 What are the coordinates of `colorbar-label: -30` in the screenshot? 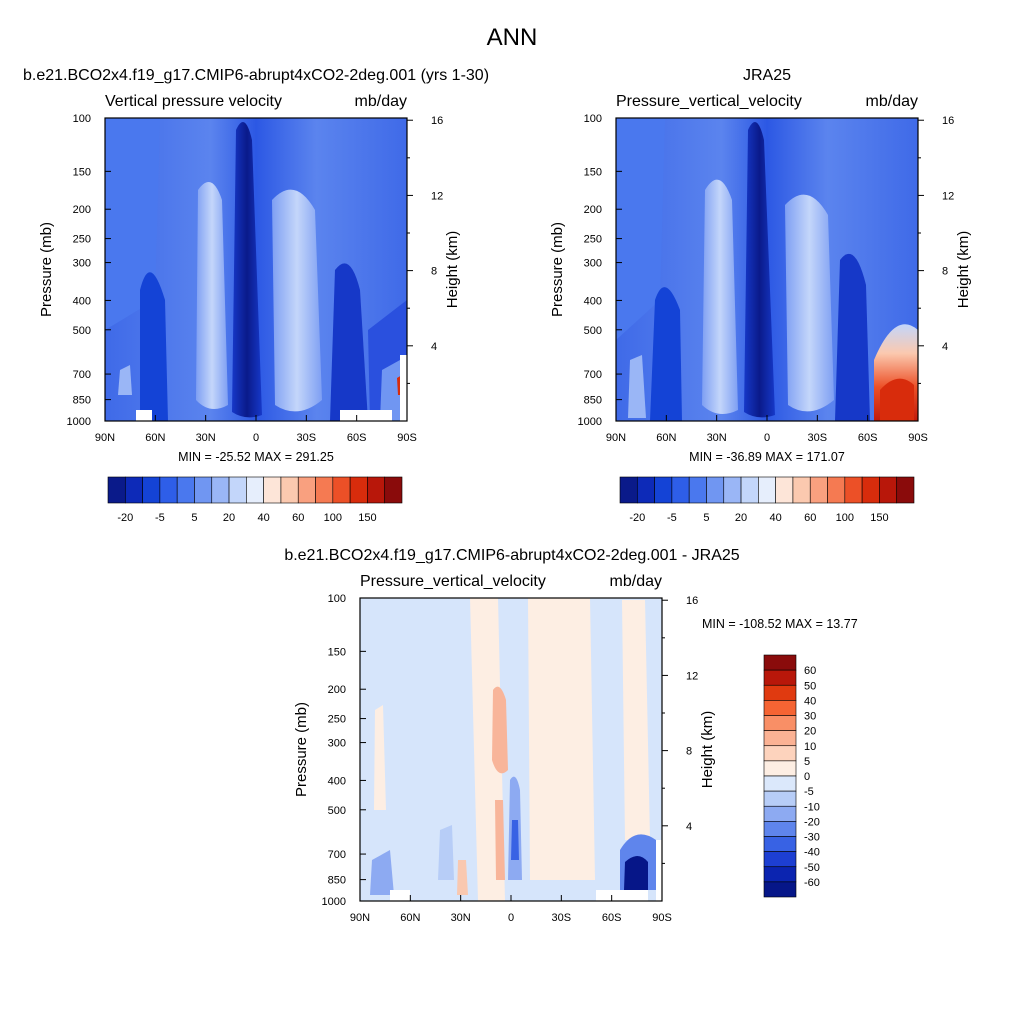 It's located at (812, 838).